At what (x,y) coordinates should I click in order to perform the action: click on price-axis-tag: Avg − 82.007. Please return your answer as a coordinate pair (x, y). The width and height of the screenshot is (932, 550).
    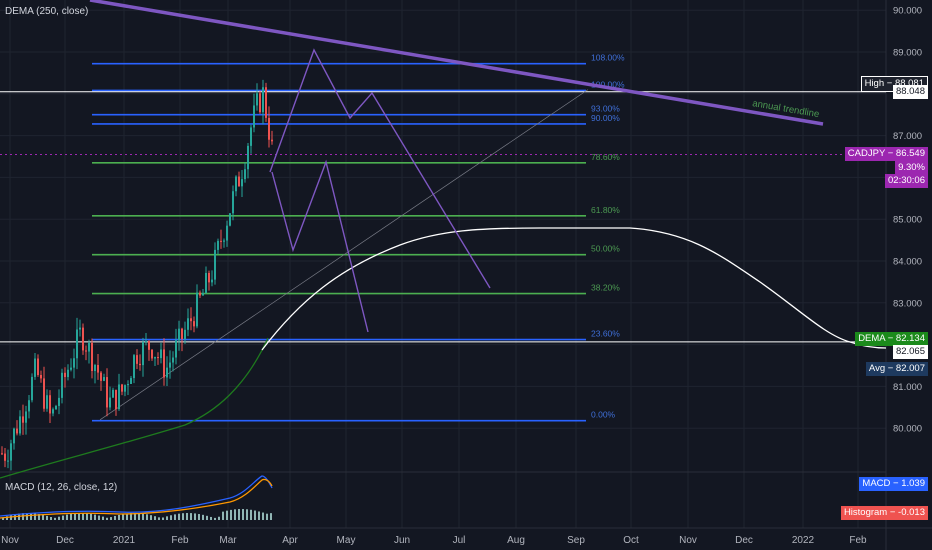
    Looking at the image, I should click on (896, 368).